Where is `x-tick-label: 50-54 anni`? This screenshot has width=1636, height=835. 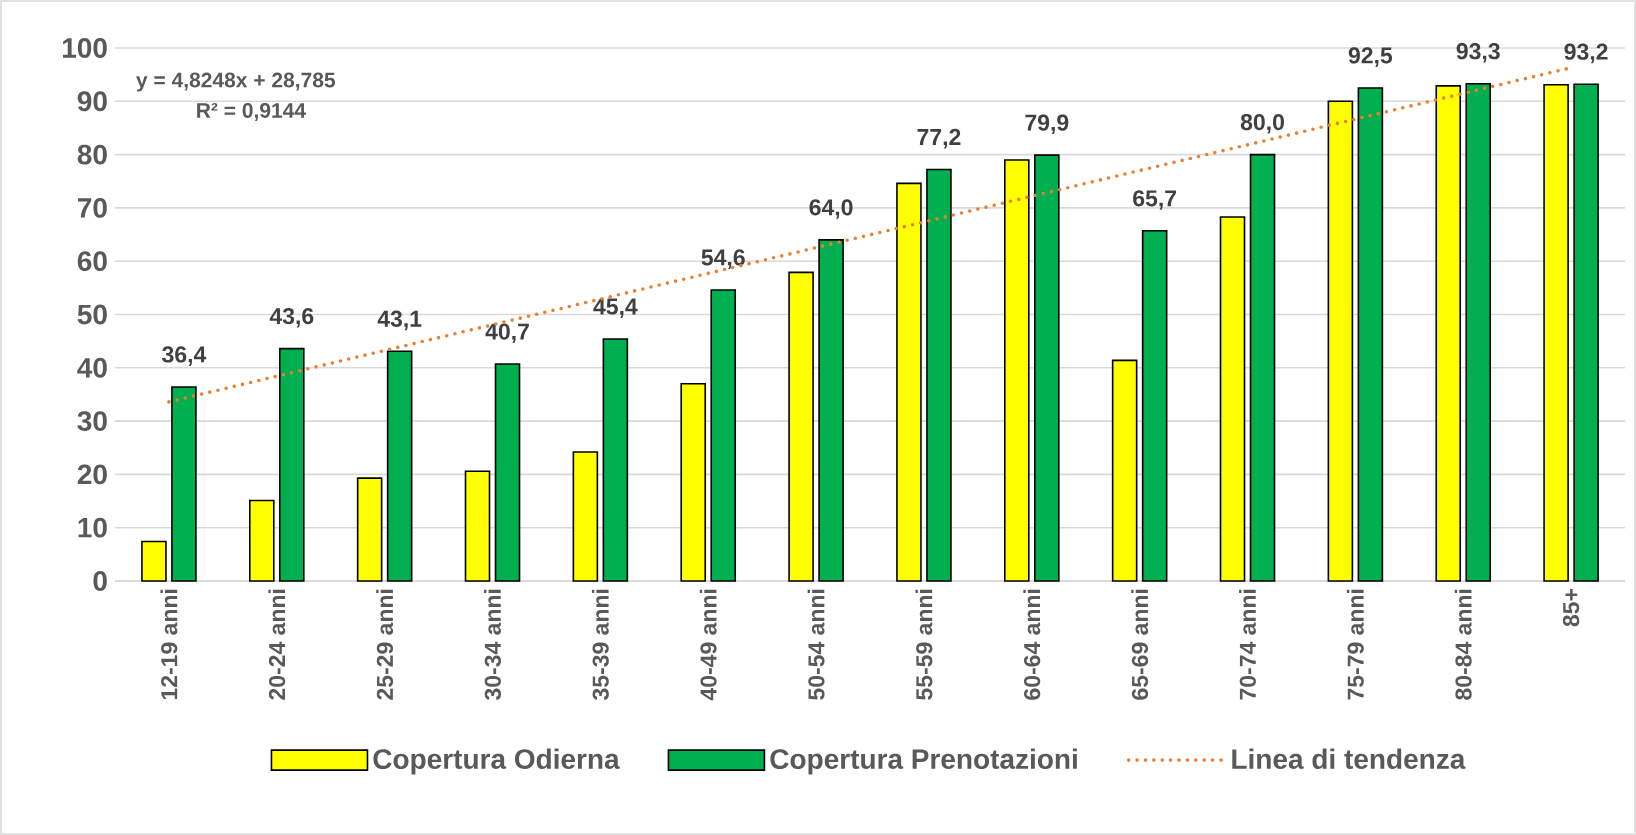
x-tick-label: 50-54 anni is located at coordinates (816, 644).